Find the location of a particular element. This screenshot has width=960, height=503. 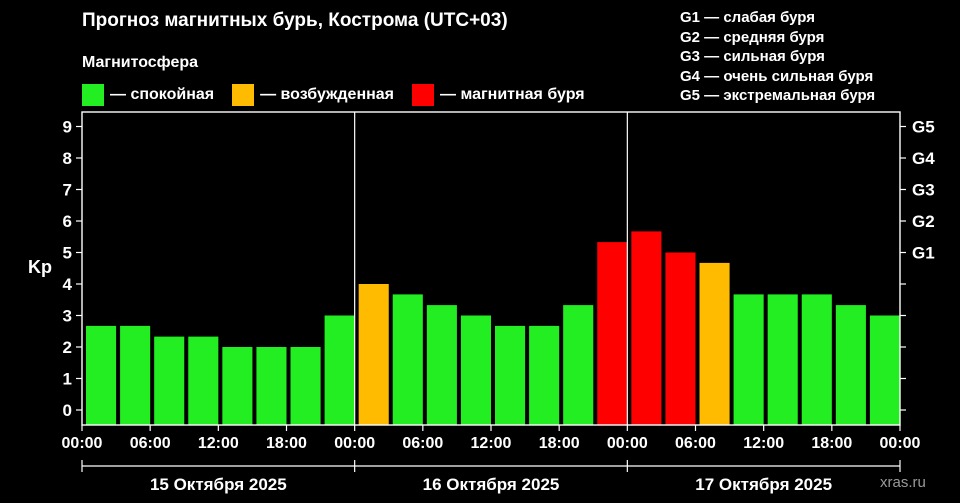

legend-item-quiet: — спокойная is located at coordinates (148, 95).